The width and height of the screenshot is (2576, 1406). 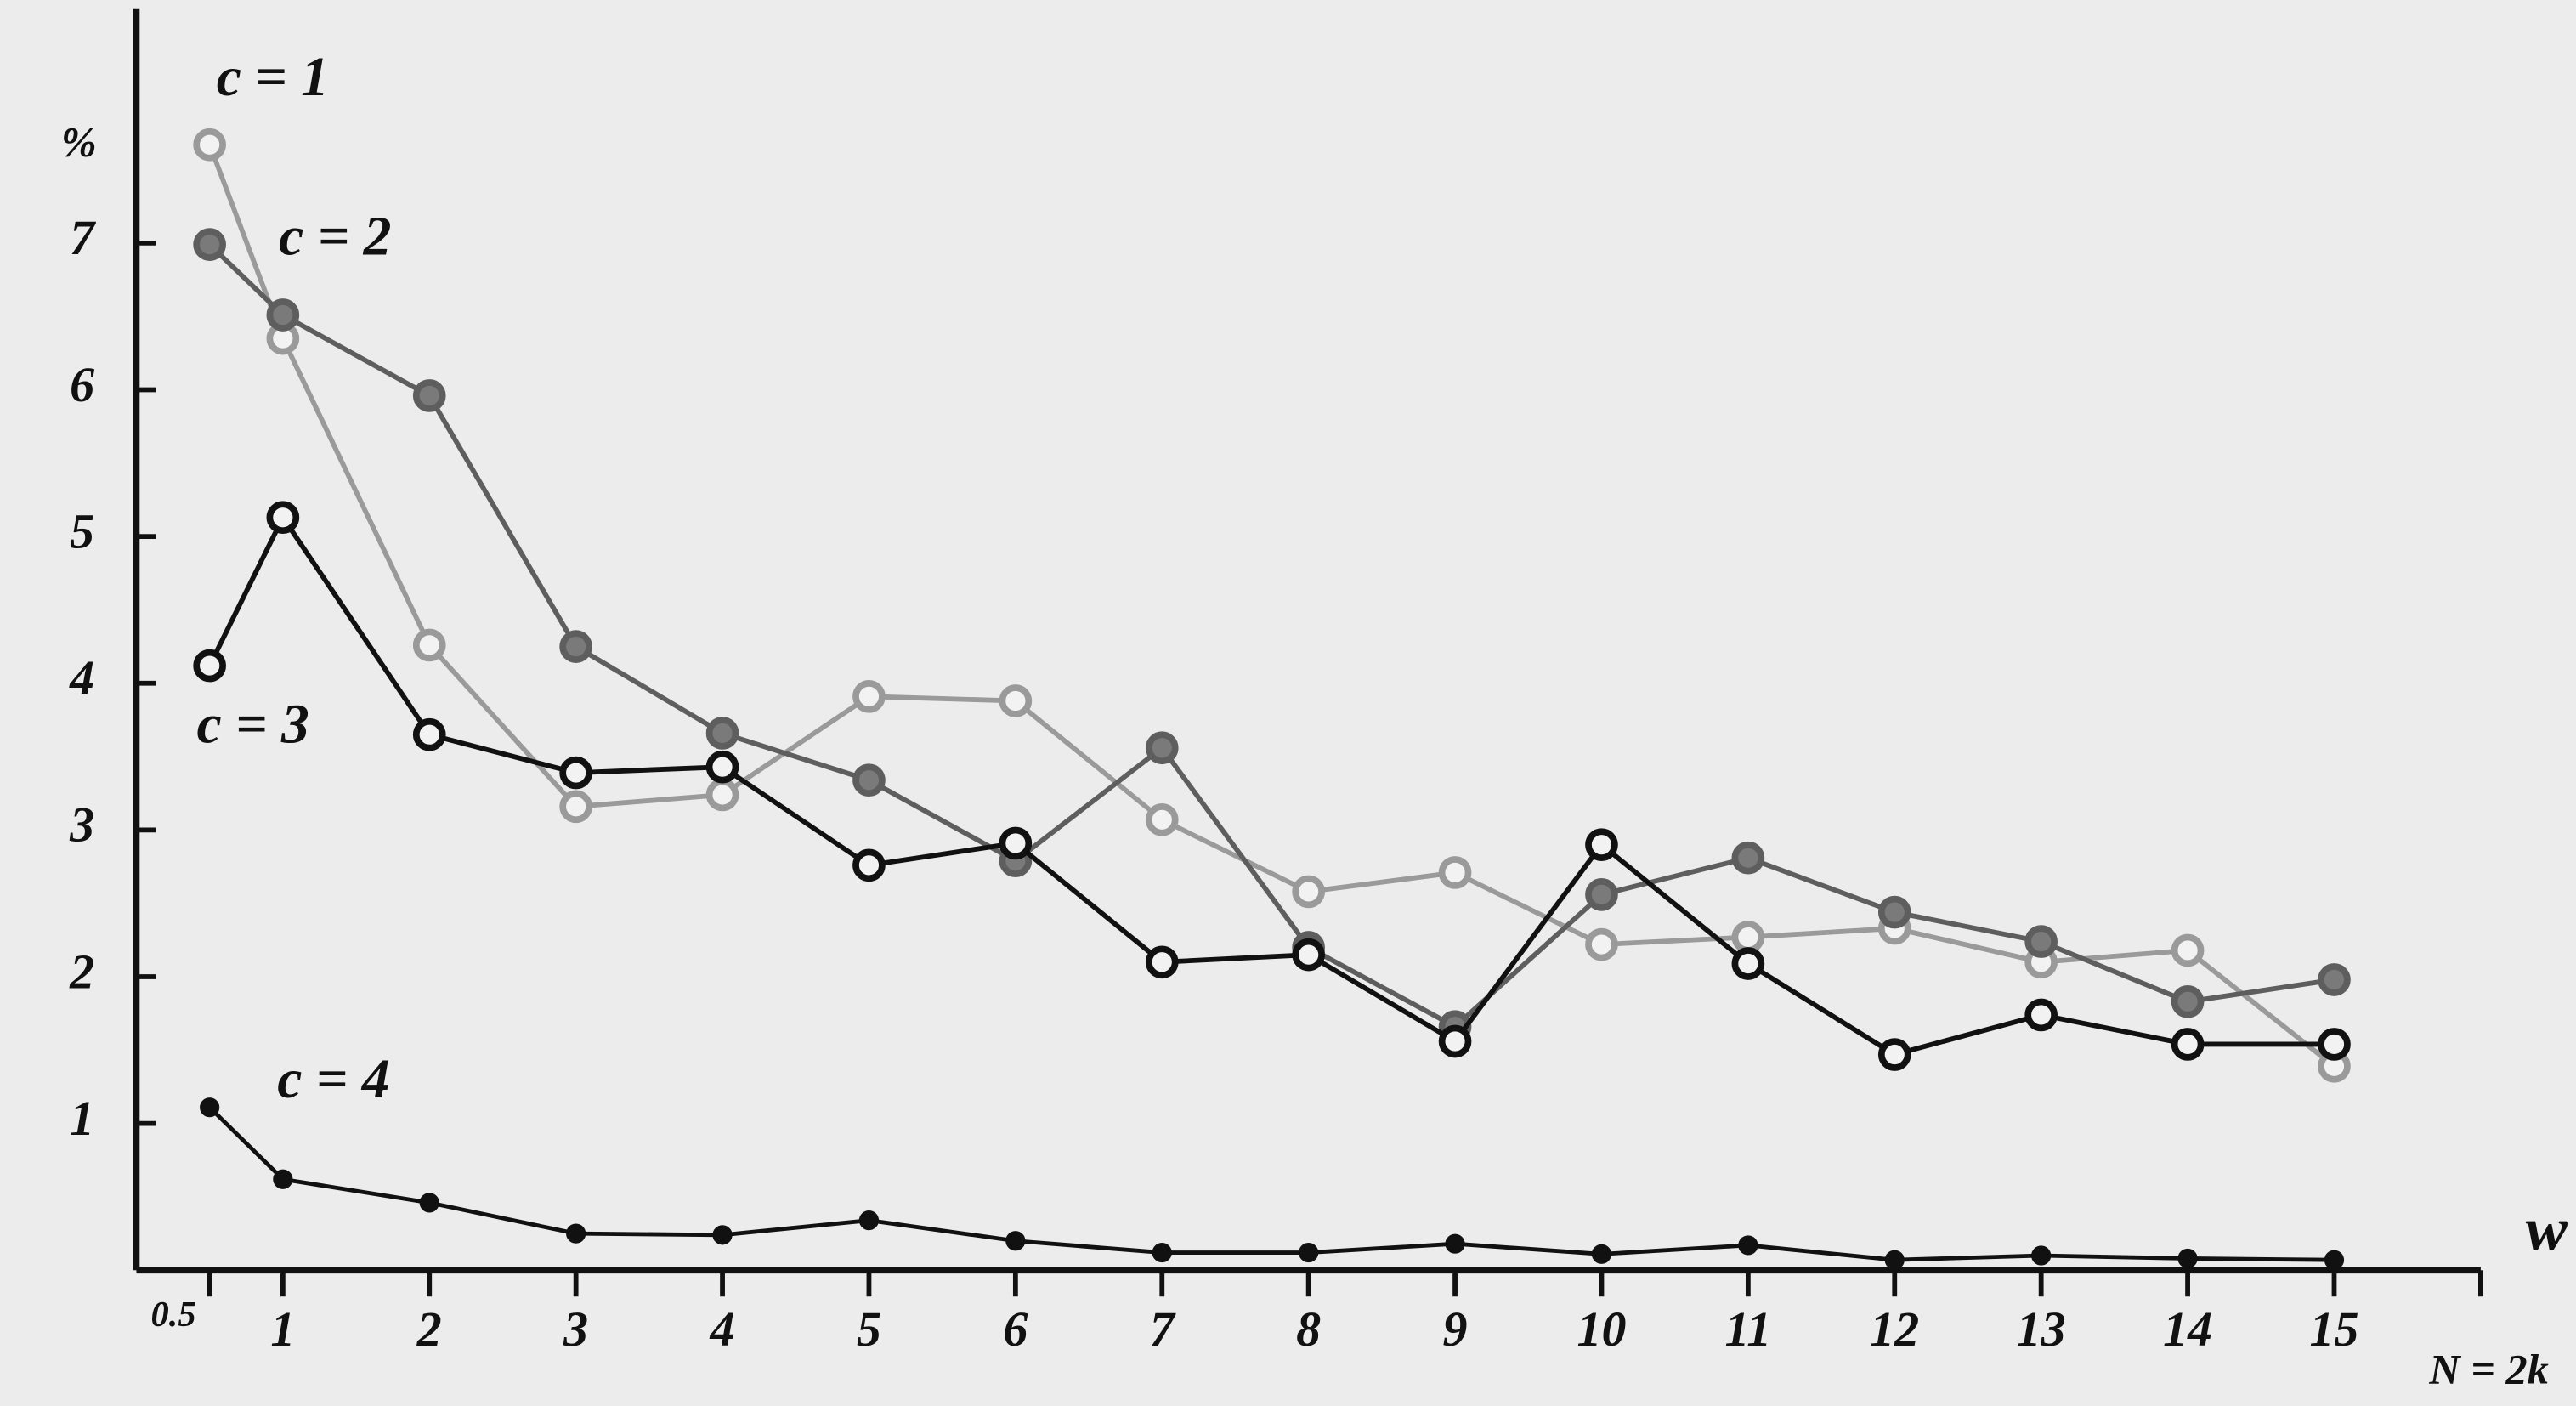 What do you see at coordinates (1894, 1329) in the screenshot?
I see `x-tick-label: 12` at bounding box center [1894, 1329].